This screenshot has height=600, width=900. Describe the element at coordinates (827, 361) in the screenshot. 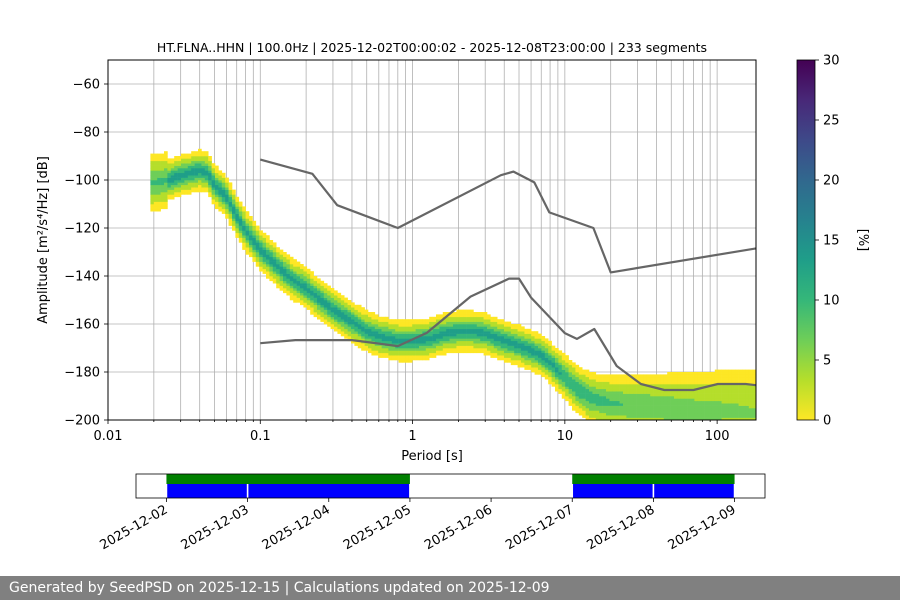

I see `colorbar-tick-label: 5` at that location.